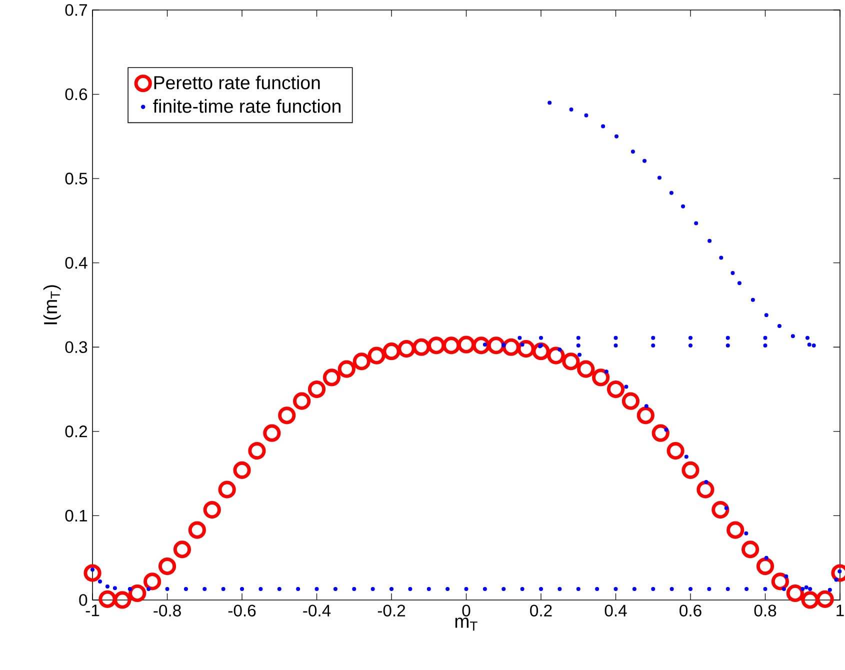  What do you see at coordinates (76, 347) in the screenshot?
I see `y-tick-label: 0.3` at bounding box center [76, 347].